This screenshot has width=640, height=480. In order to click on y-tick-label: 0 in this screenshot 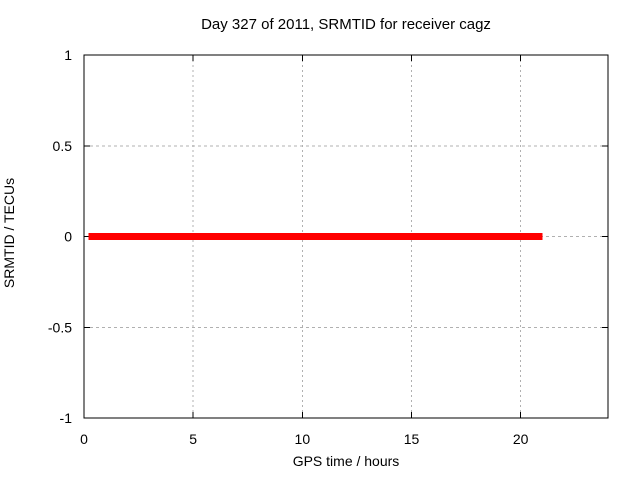, I will do `click(68, 237)`.